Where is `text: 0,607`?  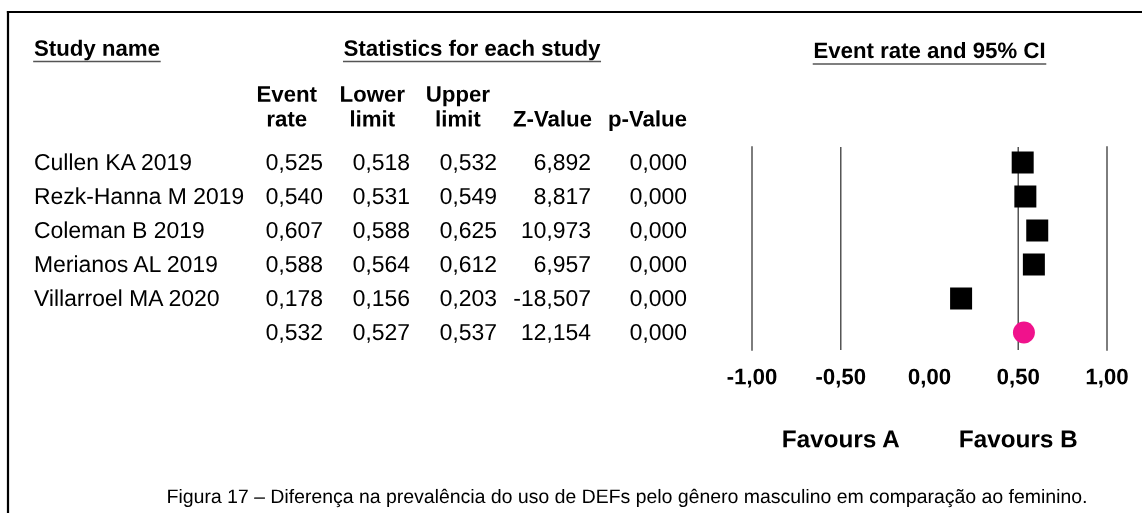 text: 0,607 is located at coordinates (294, 231).